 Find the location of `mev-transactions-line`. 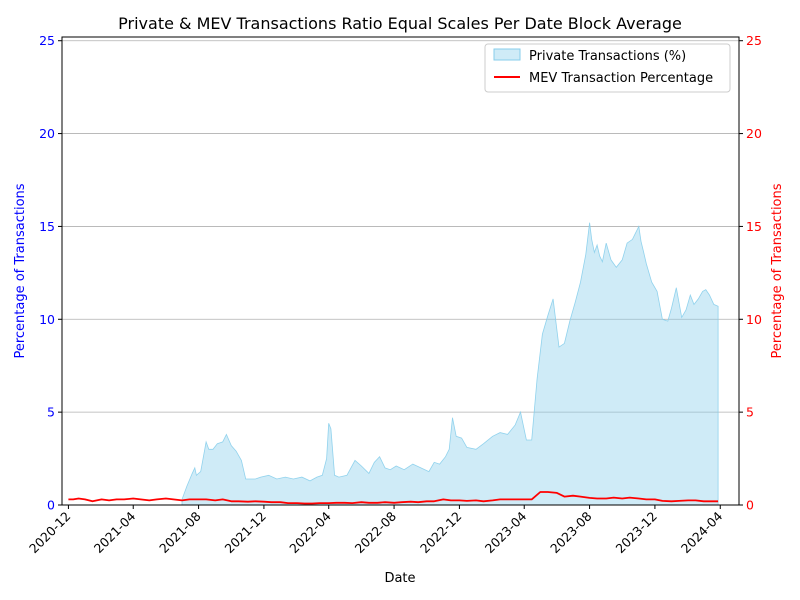

mev-transactions-line is located at coordinates (393, 498).